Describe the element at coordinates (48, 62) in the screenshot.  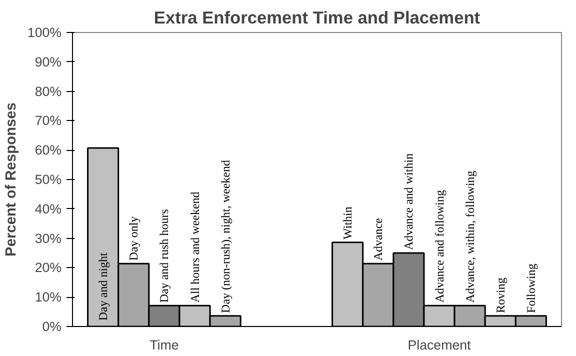
I see `y-tick-label: 90%` at that location.